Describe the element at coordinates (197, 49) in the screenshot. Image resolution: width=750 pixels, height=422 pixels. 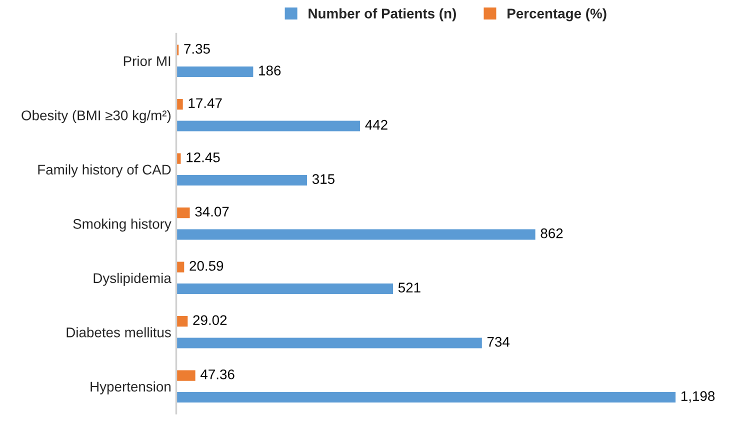
I see `data-label: 7.35` at that location.